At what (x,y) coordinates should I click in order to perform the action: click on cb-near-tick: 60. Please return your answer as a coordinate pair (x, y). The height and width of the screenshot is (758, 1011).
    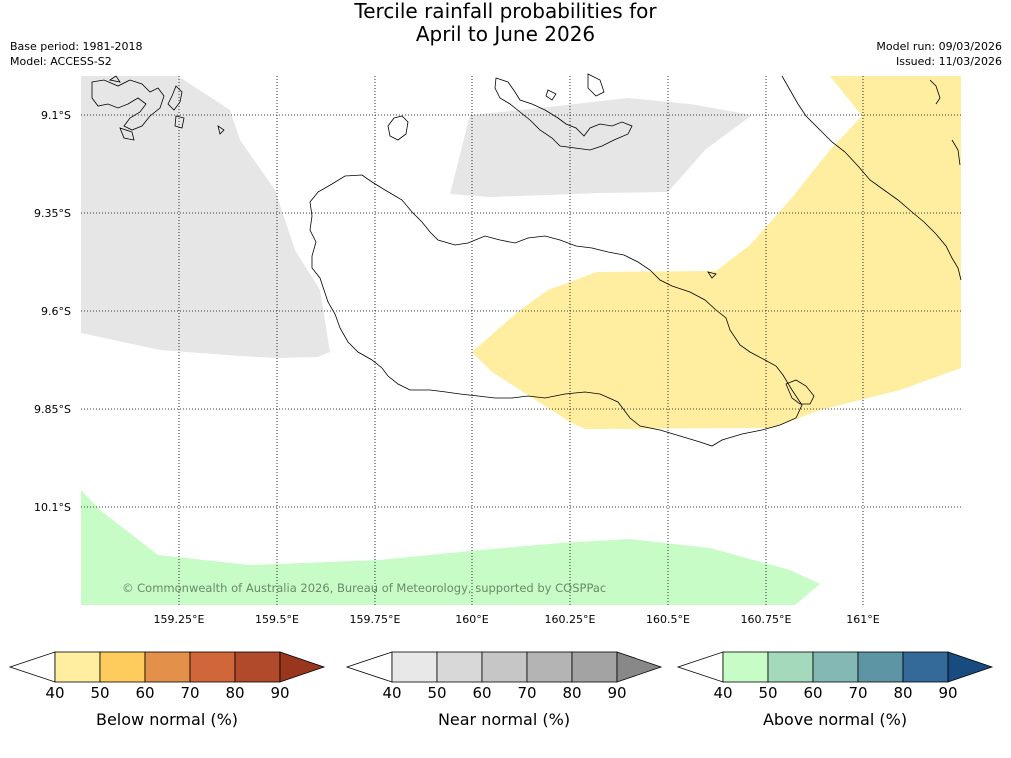
    Looking at the image, I should click on (482, 693).